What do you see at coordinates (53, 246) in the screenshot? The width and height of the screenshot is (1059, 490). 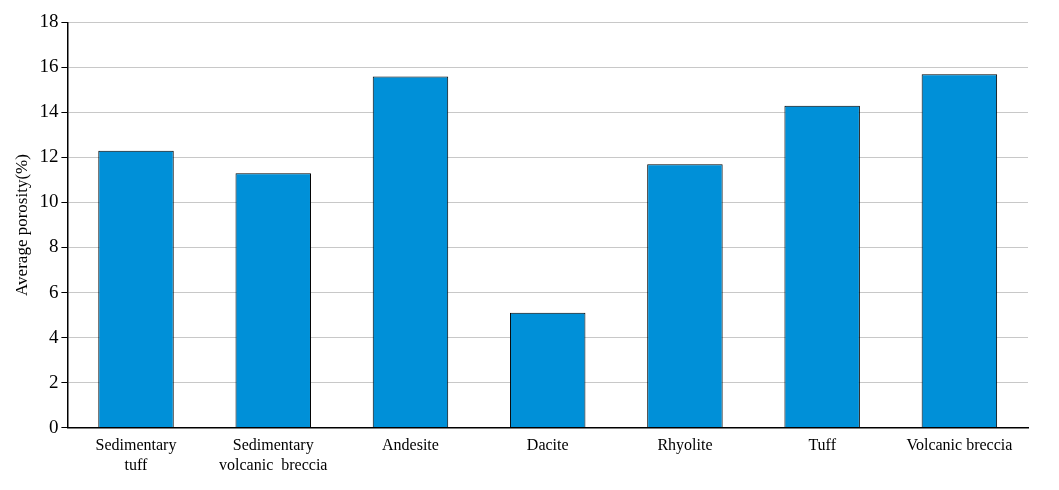 I see `y-tick-label: 8` at bounding box center [53, 246].